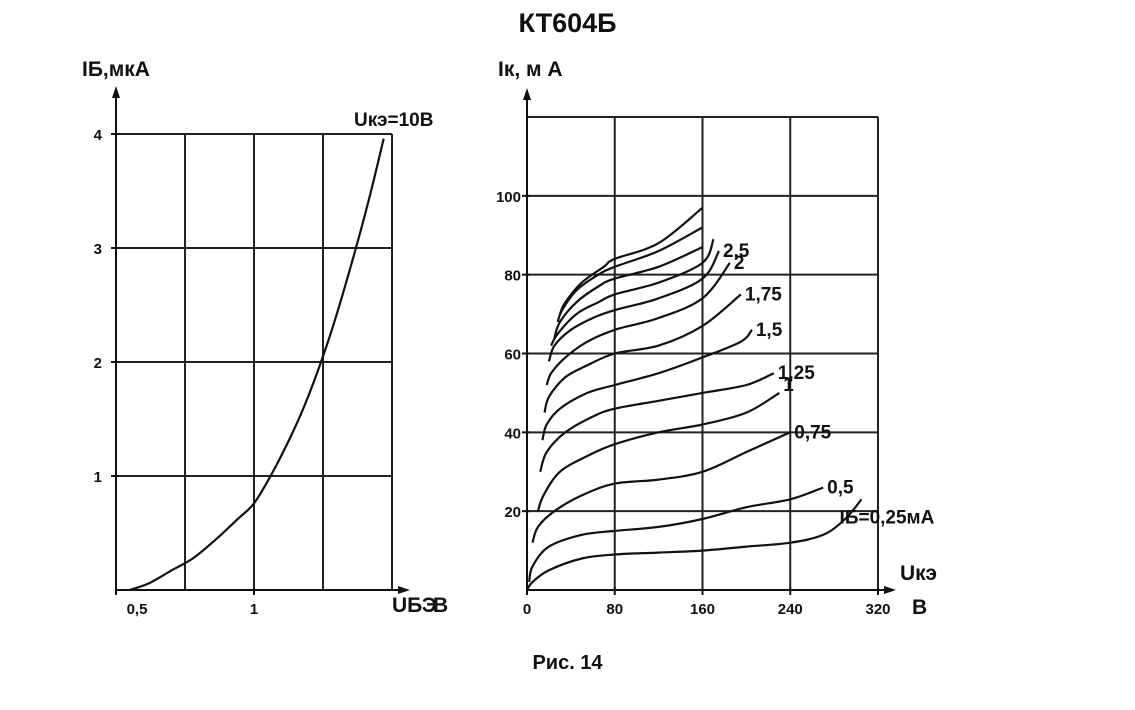 The height and width of the screenshot is (710, 1135). What do you see at coordinates (918, 573) in the screenshot?
I see `right-x-axis-label: Uкэ` at bounding box center [918, 573].